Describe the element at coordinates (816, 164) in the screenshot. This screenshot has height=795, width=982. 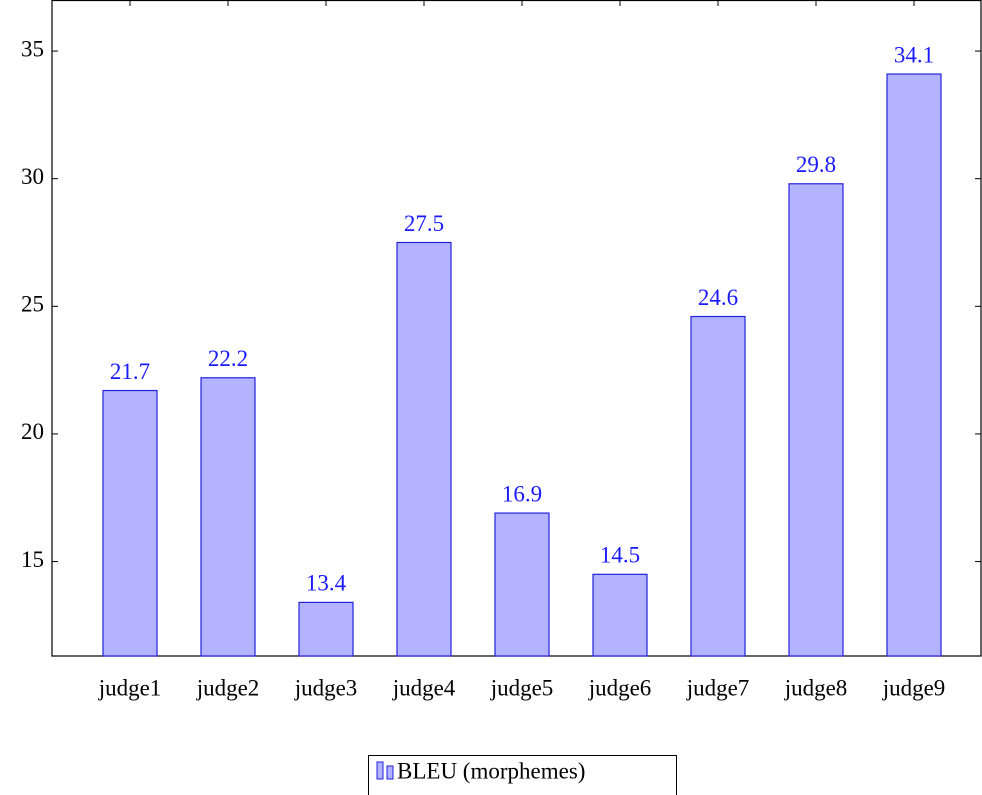
I see `data-label: 29.8` at that location.